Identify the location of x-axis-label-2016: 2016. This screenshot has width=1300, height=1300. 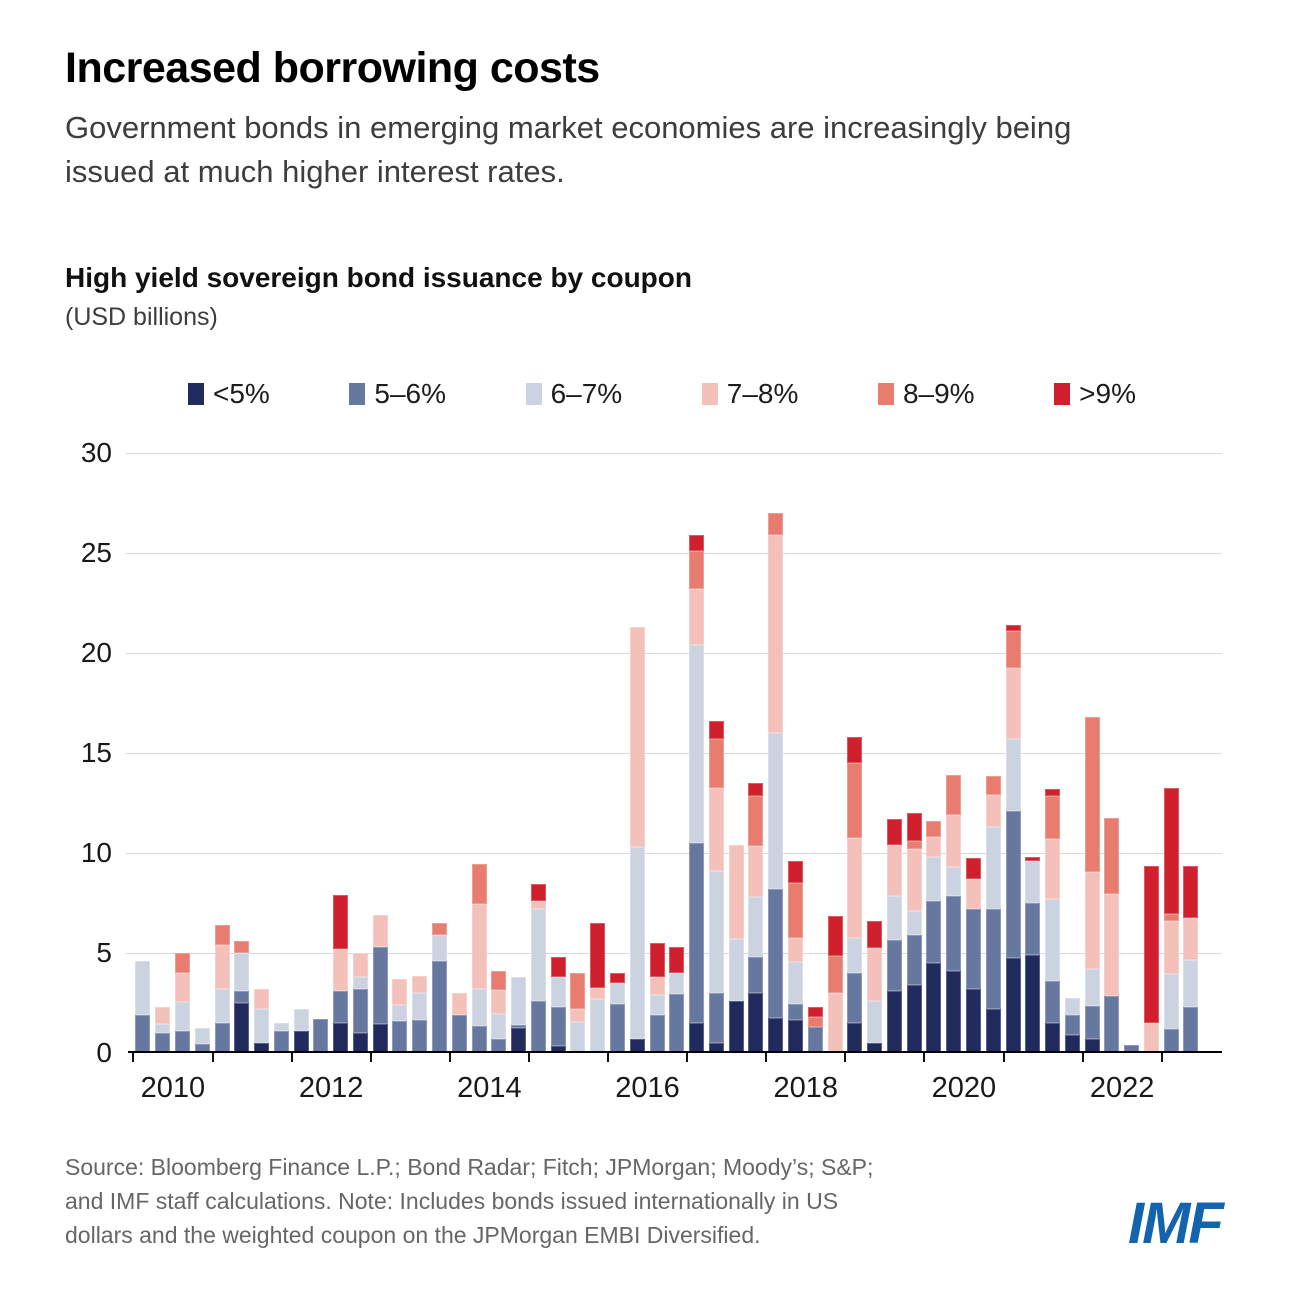
(647, 1088).